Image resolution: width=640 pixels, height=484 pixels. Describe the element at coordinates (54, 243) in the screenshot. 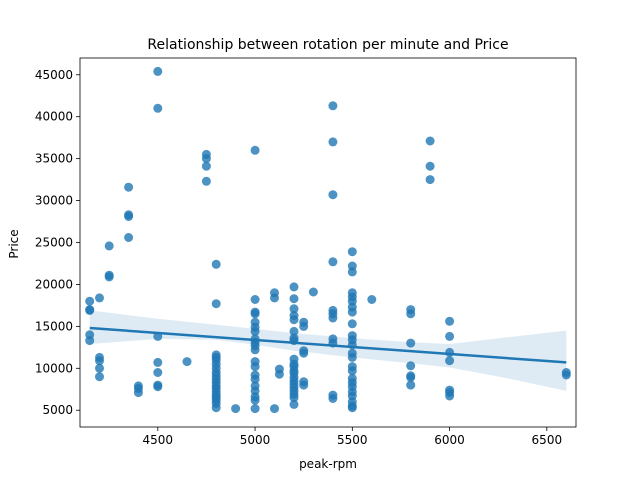

I see `y-tick-label: 25000` at that location.